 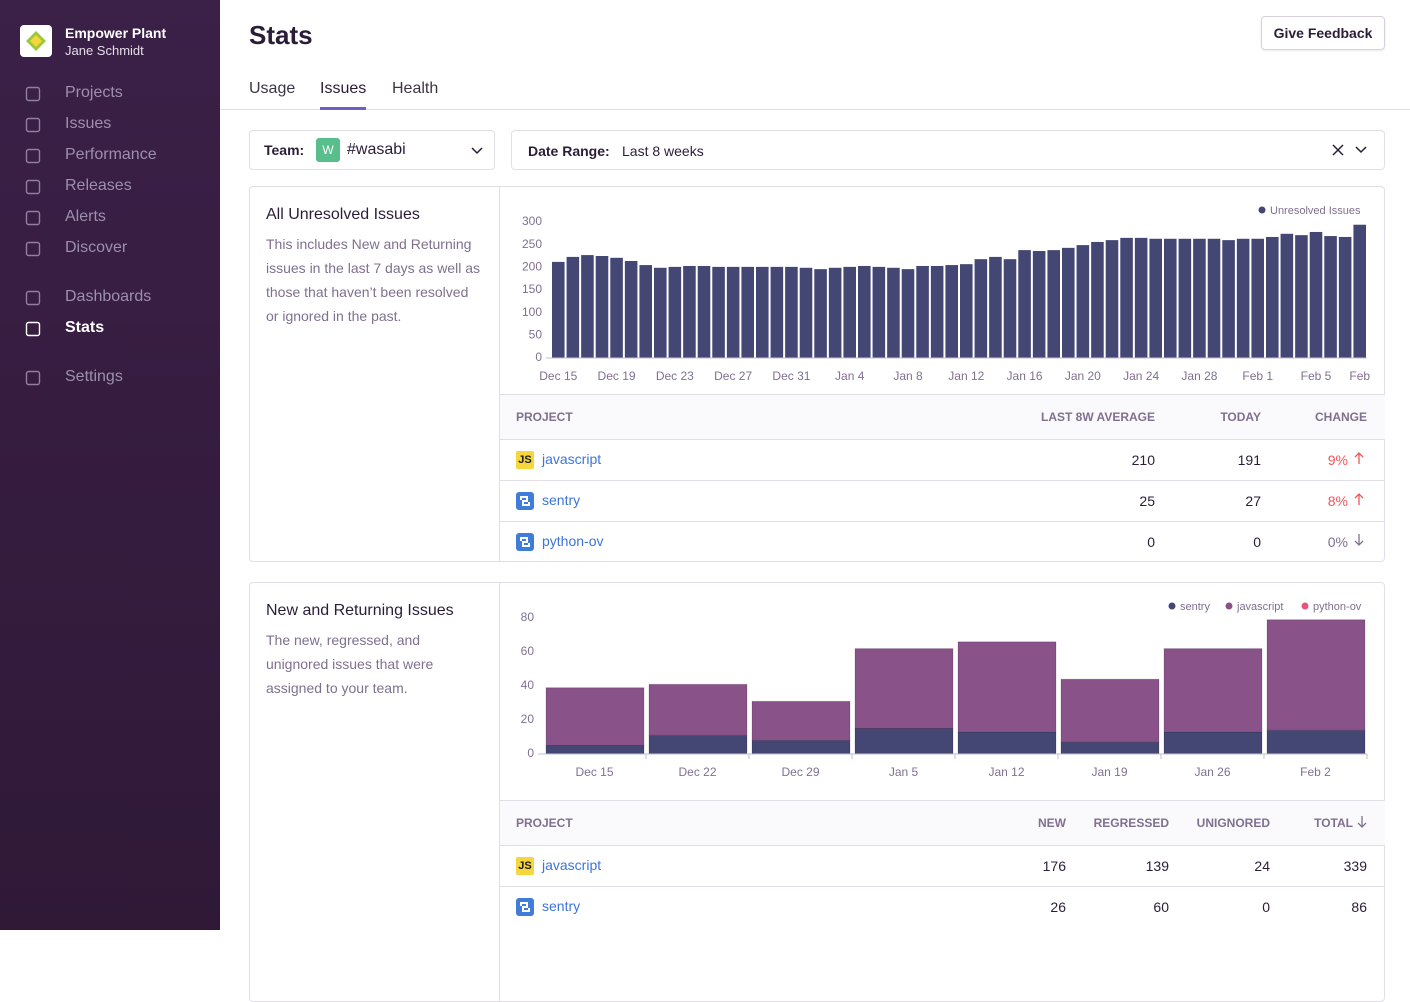 What do you see at coordinates (84, 328) in the screenshot?
I see `nav-item: Stats` at bounding box center [84, 328].